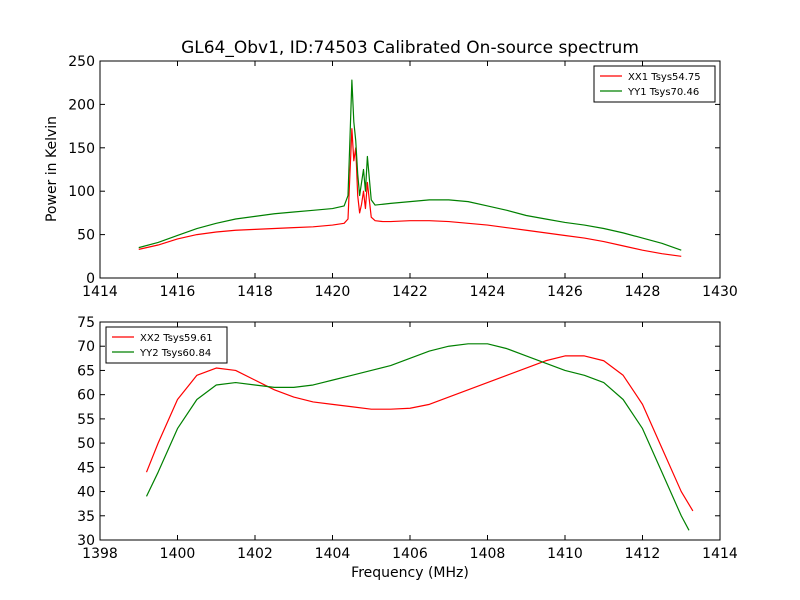  Describe the element at coordinates (720, 292) in the screenshot. I see `x-tick-label-0-8: 1430` at that location.